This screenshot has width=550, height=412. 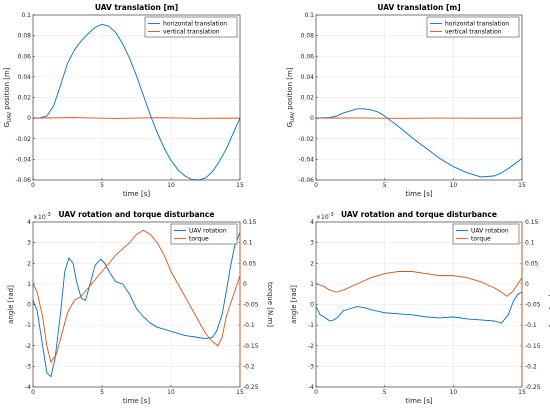 What do you see at coordinates (312, 222) in the screenshot?
I see `y-tick-label: 4` at bounding box center [312, 222].